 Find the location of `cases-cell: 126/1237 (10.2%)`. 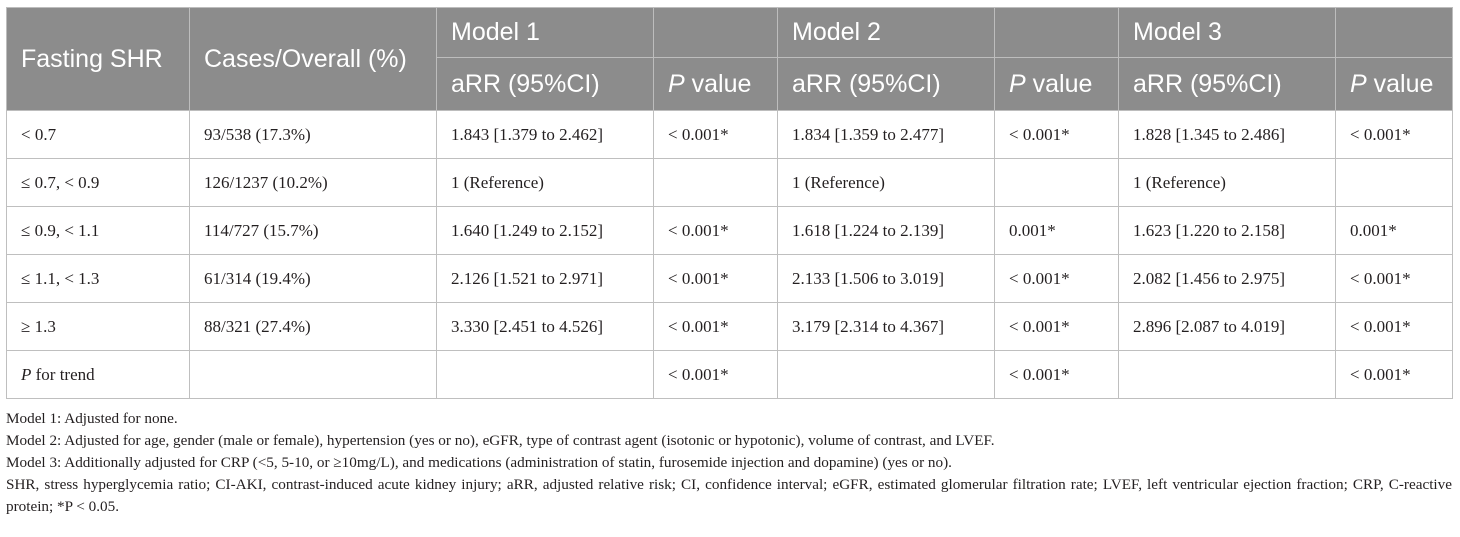

cases-cell: 126/1237 (10.2%) is located at coordinates (313, 182).